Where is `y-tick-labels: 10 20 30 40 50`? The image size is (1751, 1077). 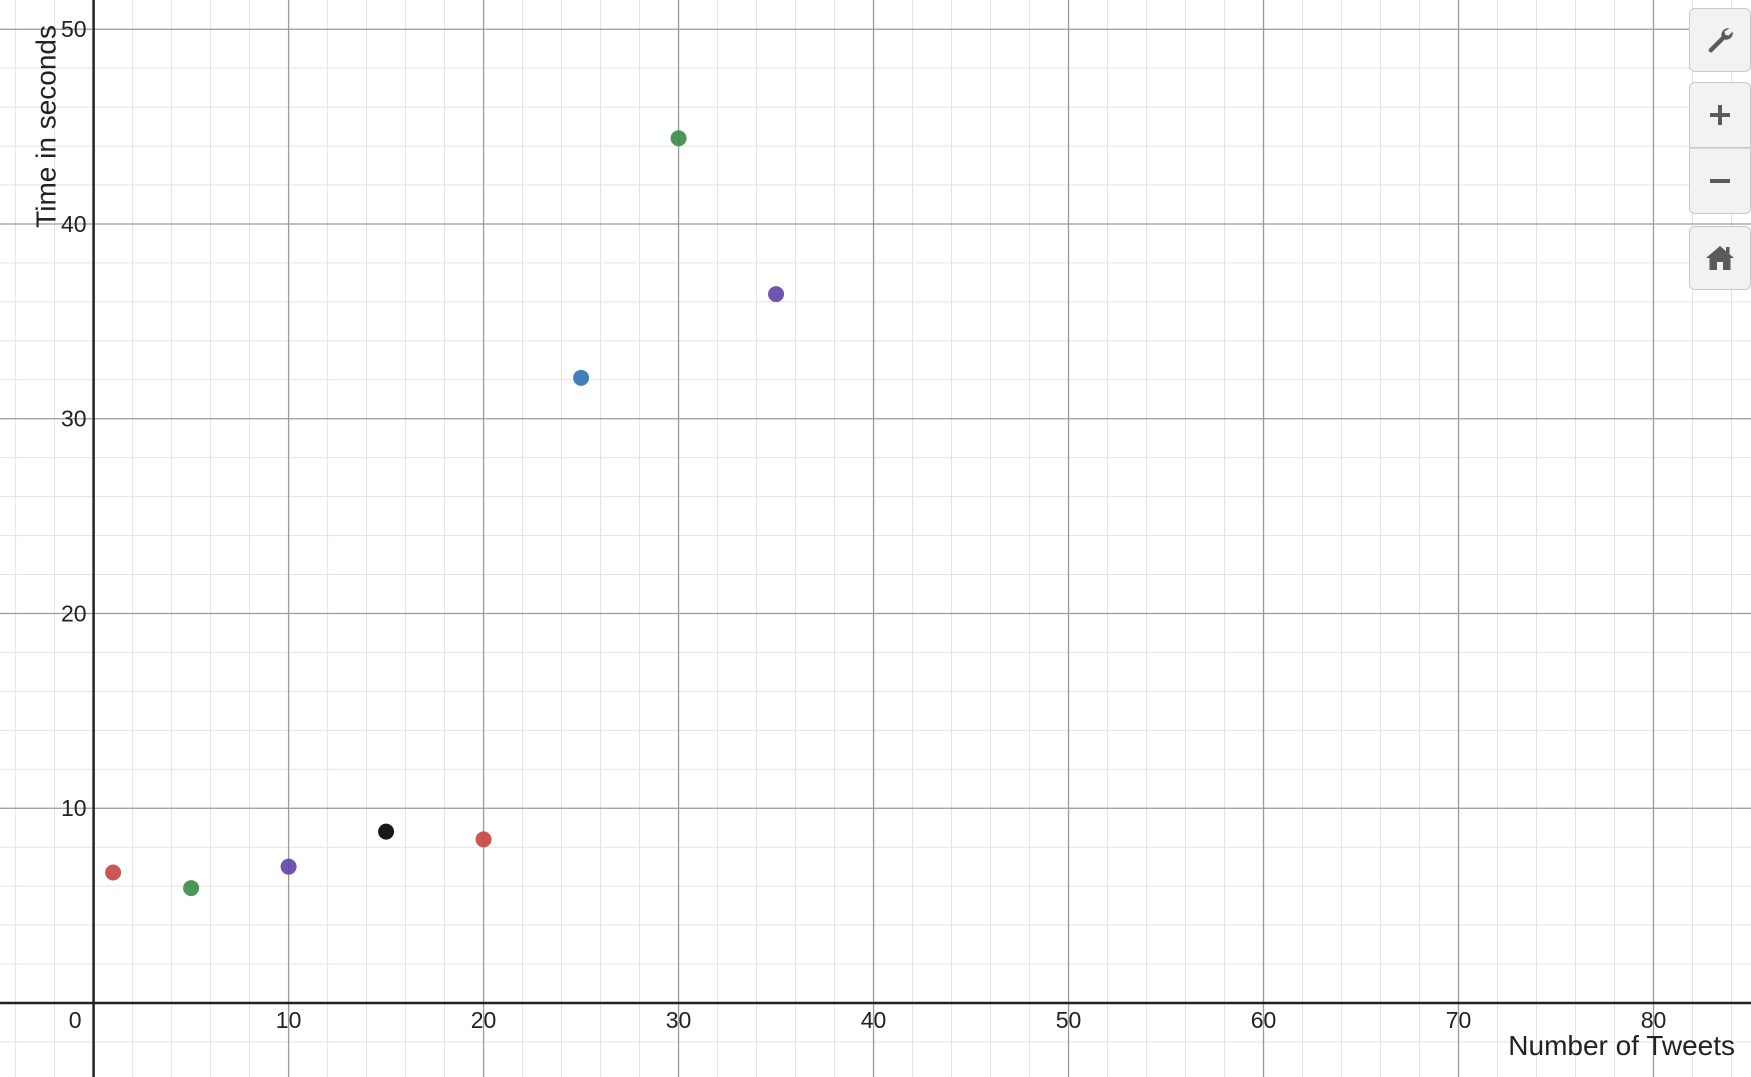 y-tick-labels: 10 20 30 40 50 is located at coordinates (74, 418).